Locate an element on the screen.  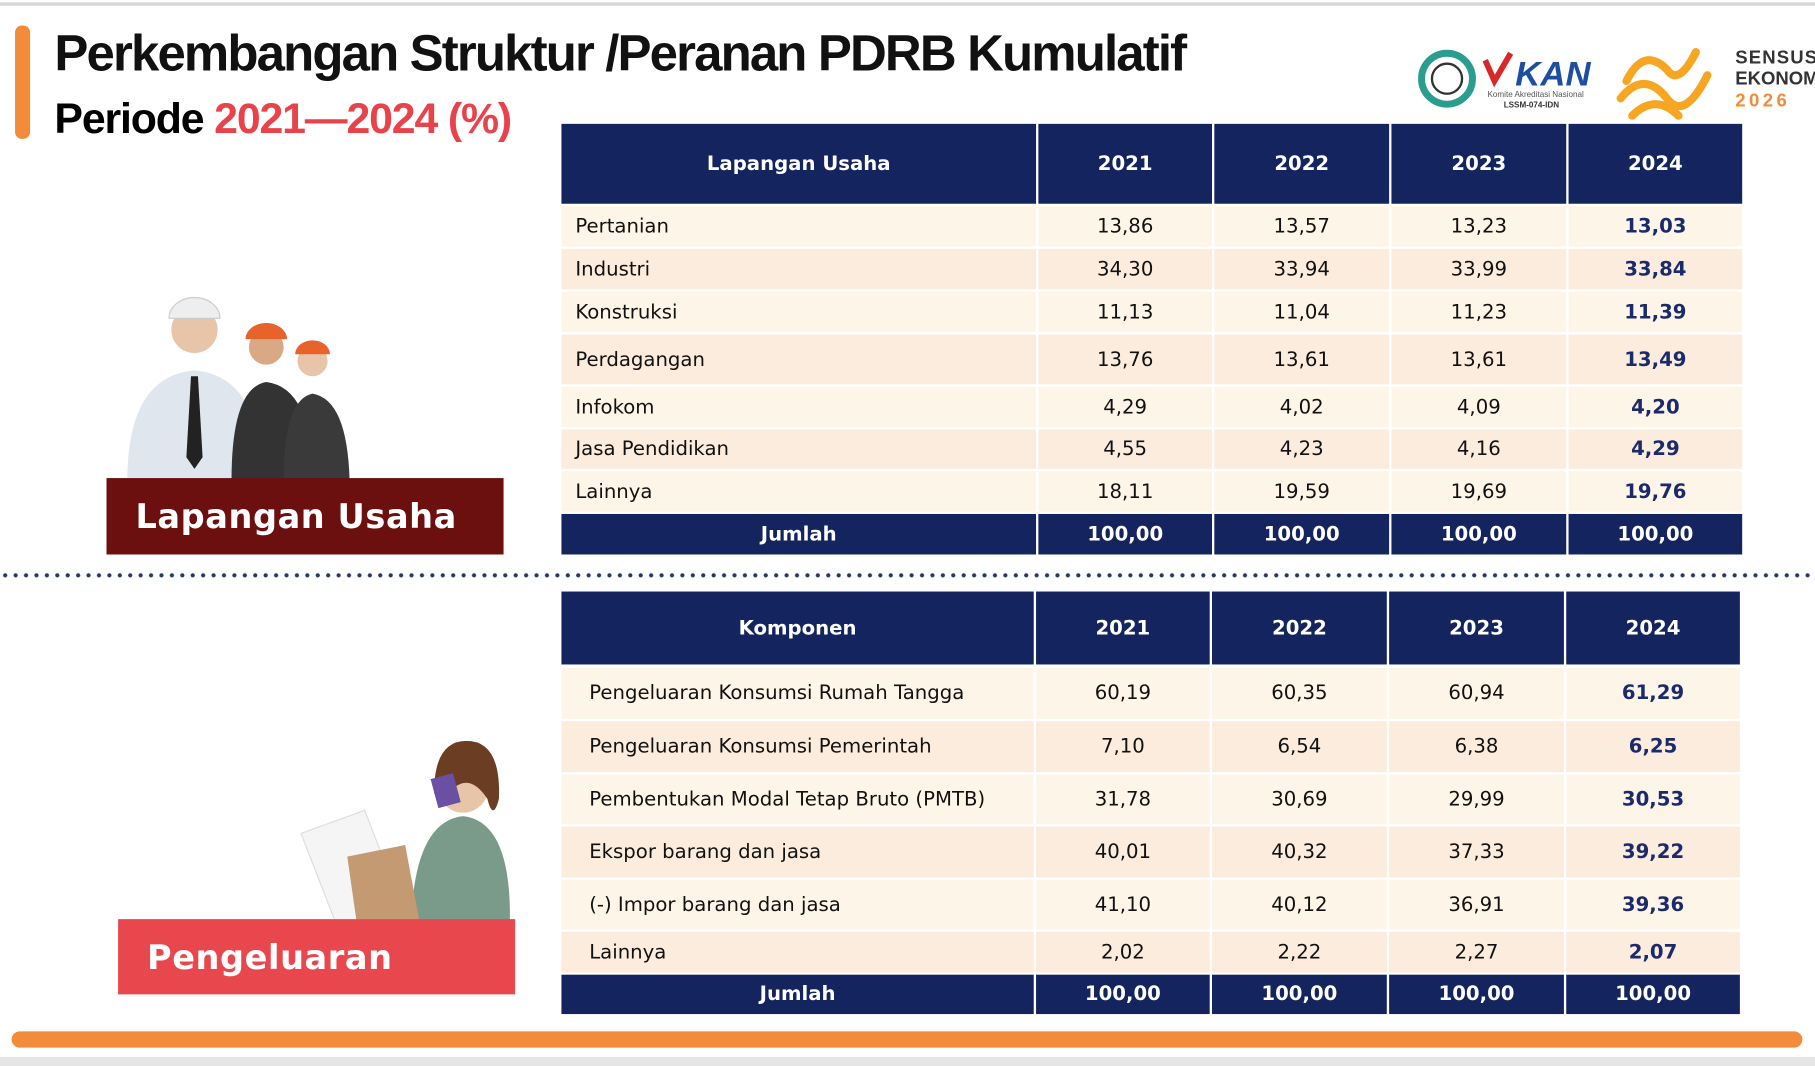
value-cell: 2,07 is located at coordinates (1653, 952).